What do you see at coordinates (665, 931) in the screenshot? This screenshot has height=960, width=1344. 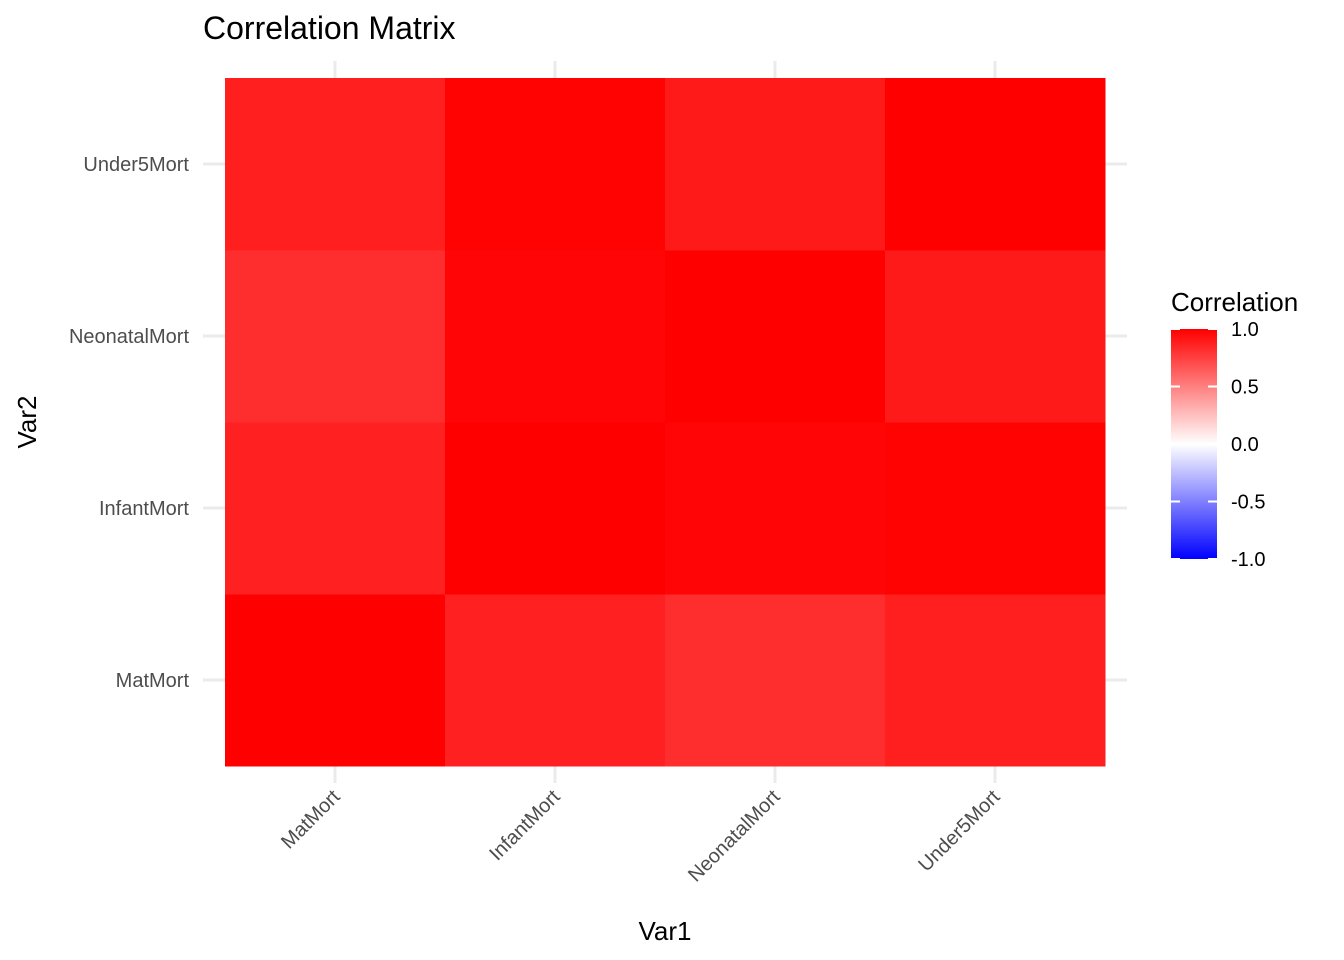 I see `x-axis-title: Var1` at bounding box center [665, 931].